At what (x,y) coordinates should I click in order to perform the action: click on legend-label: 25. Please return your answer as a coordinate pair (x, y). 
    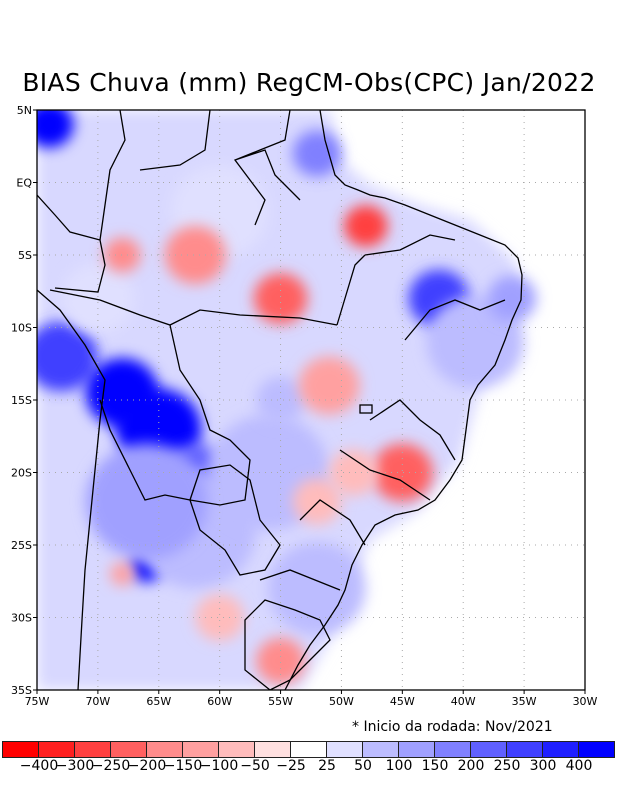
    Looking at the image, I should click on (327, 766).